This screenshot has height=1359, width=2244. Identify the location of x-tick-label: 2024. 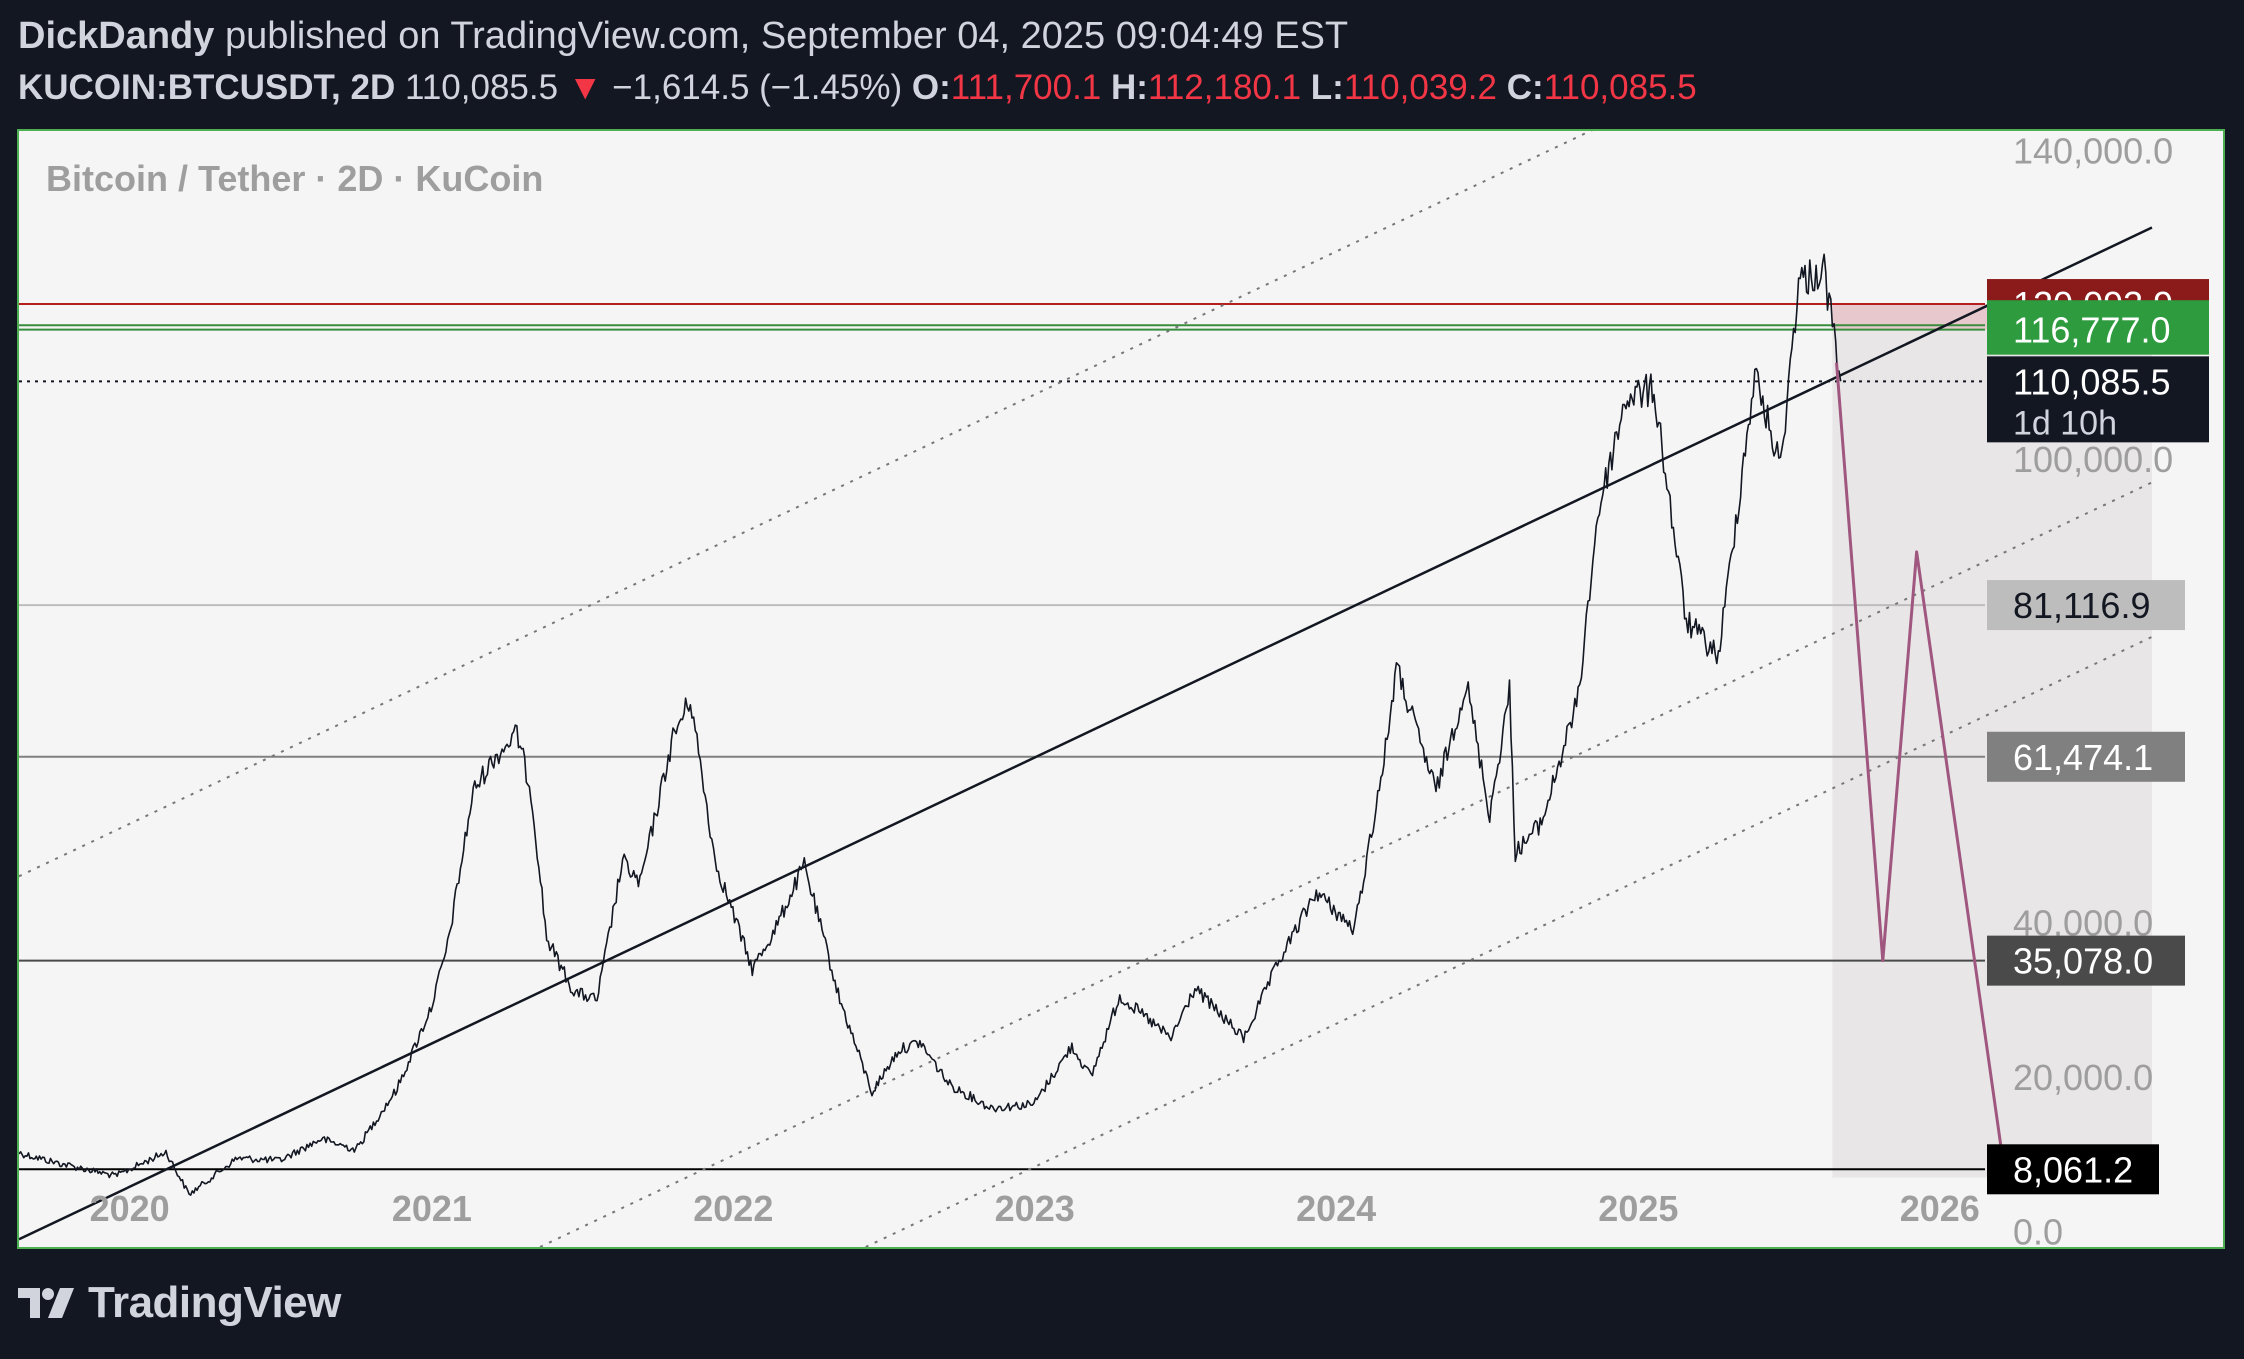
(1336, 1208).